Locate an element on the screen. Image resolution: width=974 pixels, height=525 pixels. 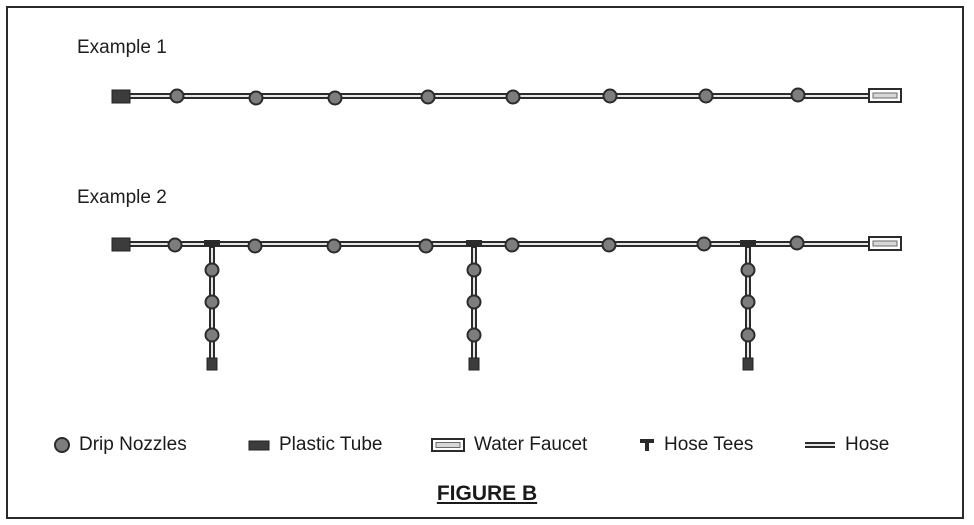
legend-water-faucet: Water Faucet is located at coordinates (508, 445).